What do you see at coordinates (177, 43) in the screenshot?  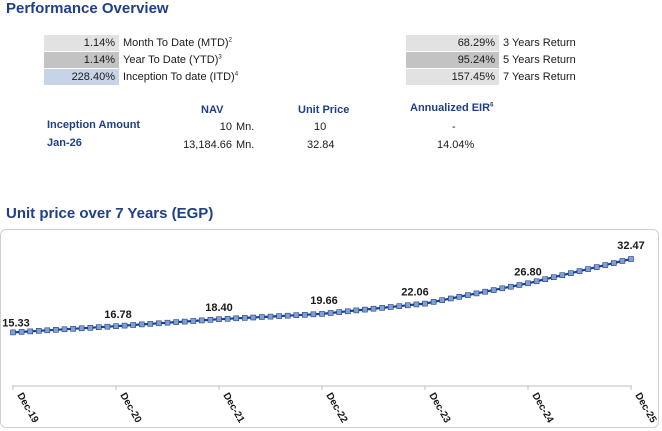 I see `mtd-label: Month To Date (MTD)2` at bounding box center [177, 43].